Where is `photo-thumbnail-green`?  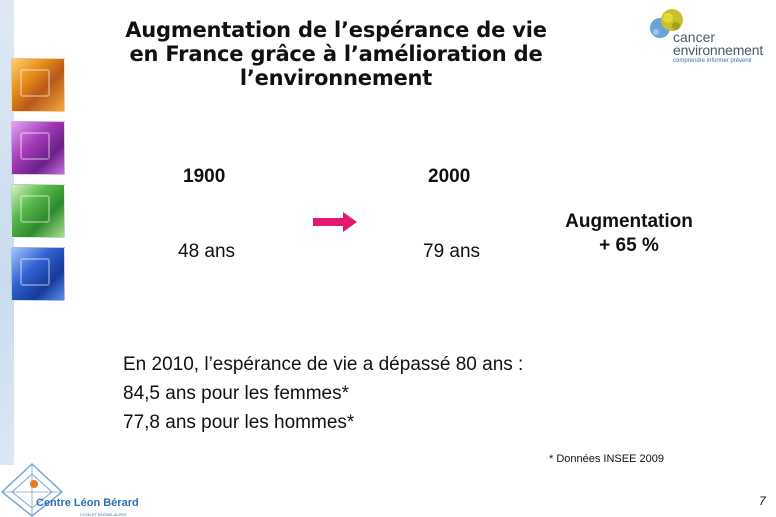
photo-thumbnail-green is located at coordinates (38, 211).